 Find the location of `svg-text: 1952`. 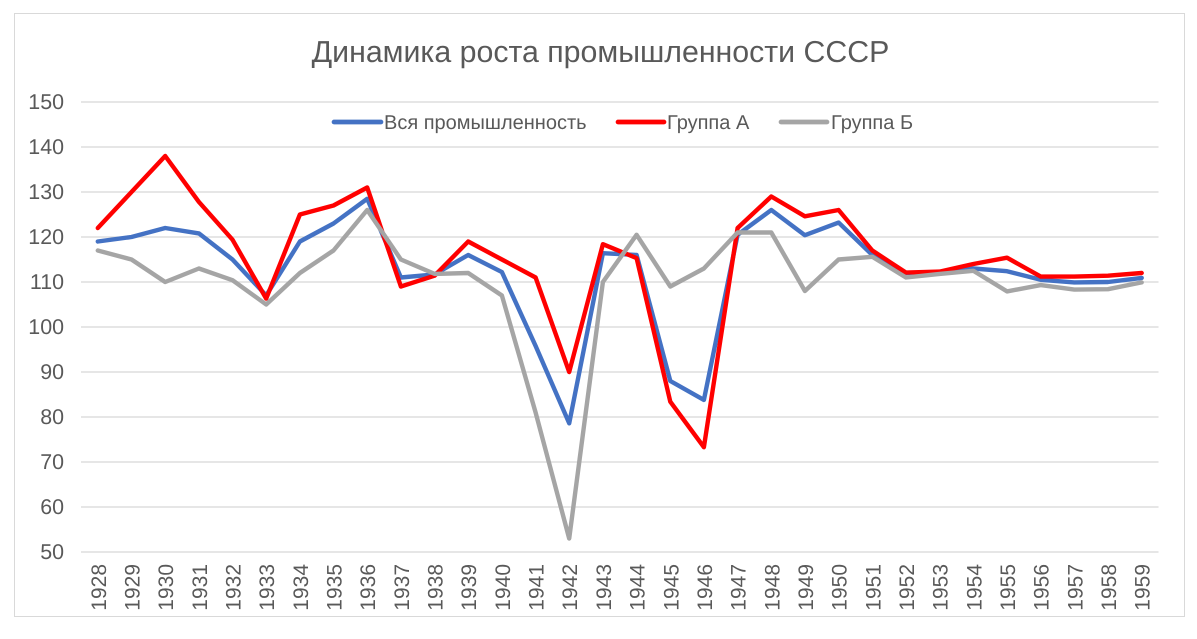

svg-text: 1952 is located at coordinates (907, 587).